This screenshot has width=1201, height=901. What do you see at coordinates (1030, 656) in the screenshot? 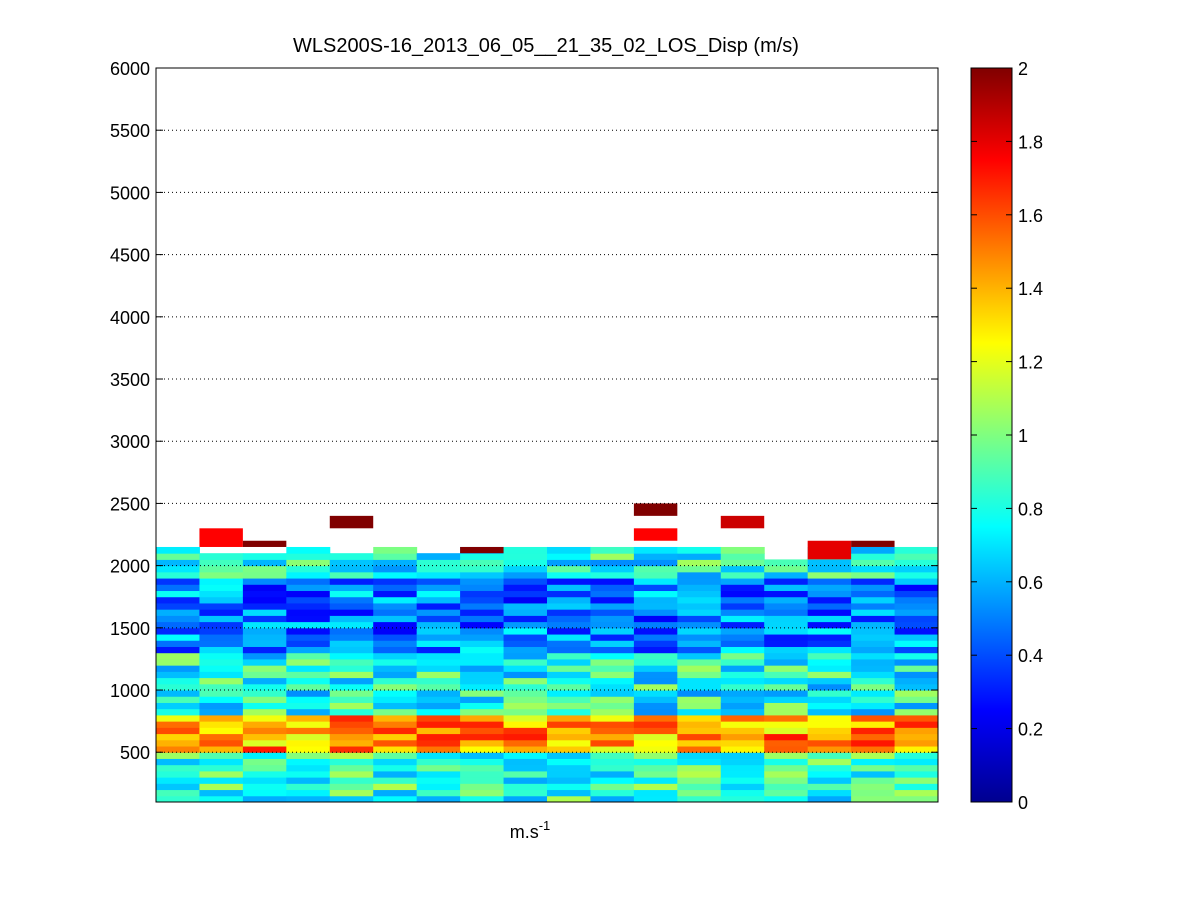
I see `colorbar-tick-label: 0.4` at bounding box center [1030, 656].